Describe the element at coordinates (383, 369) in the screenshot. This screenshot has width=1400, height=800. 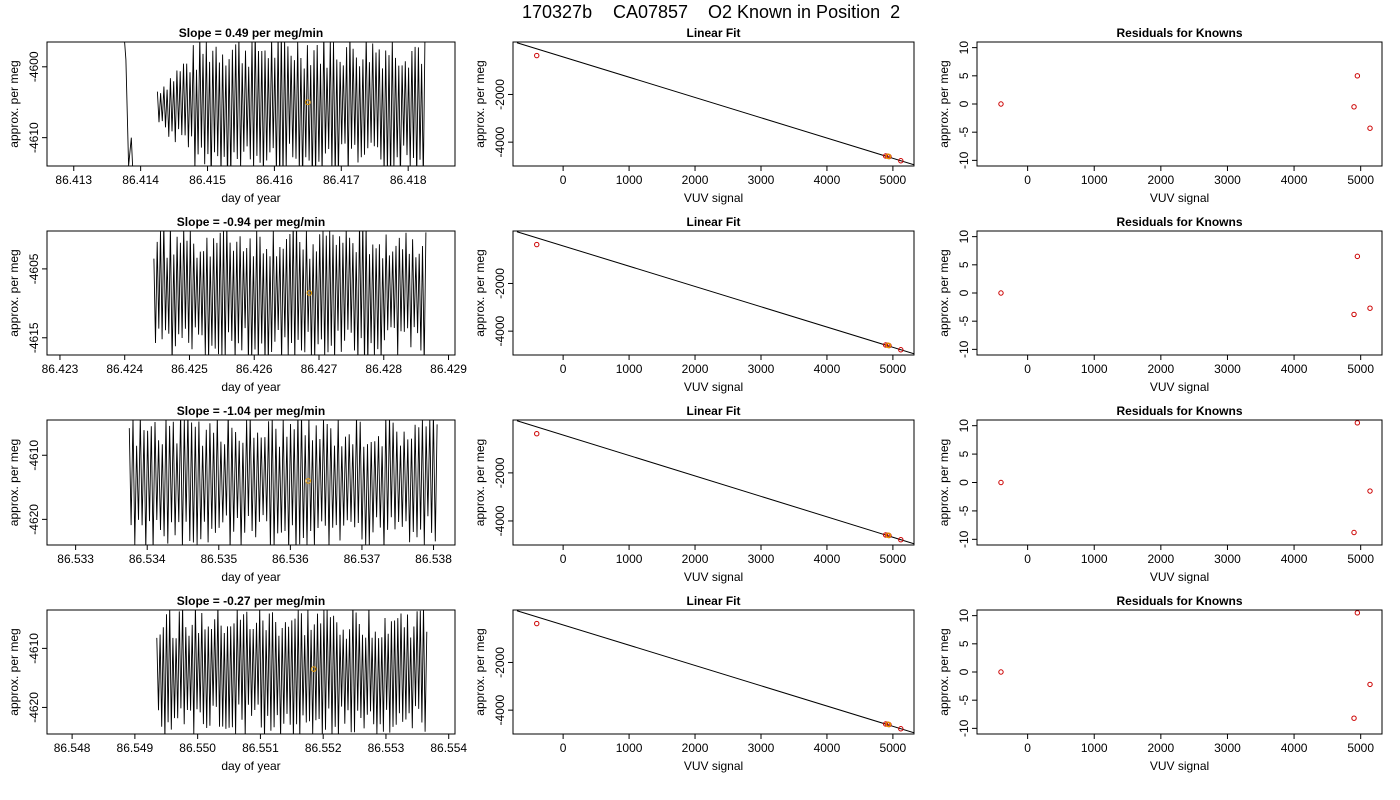
I see `panel-r1-c0-xtick-label-5: 86.428` at that location.